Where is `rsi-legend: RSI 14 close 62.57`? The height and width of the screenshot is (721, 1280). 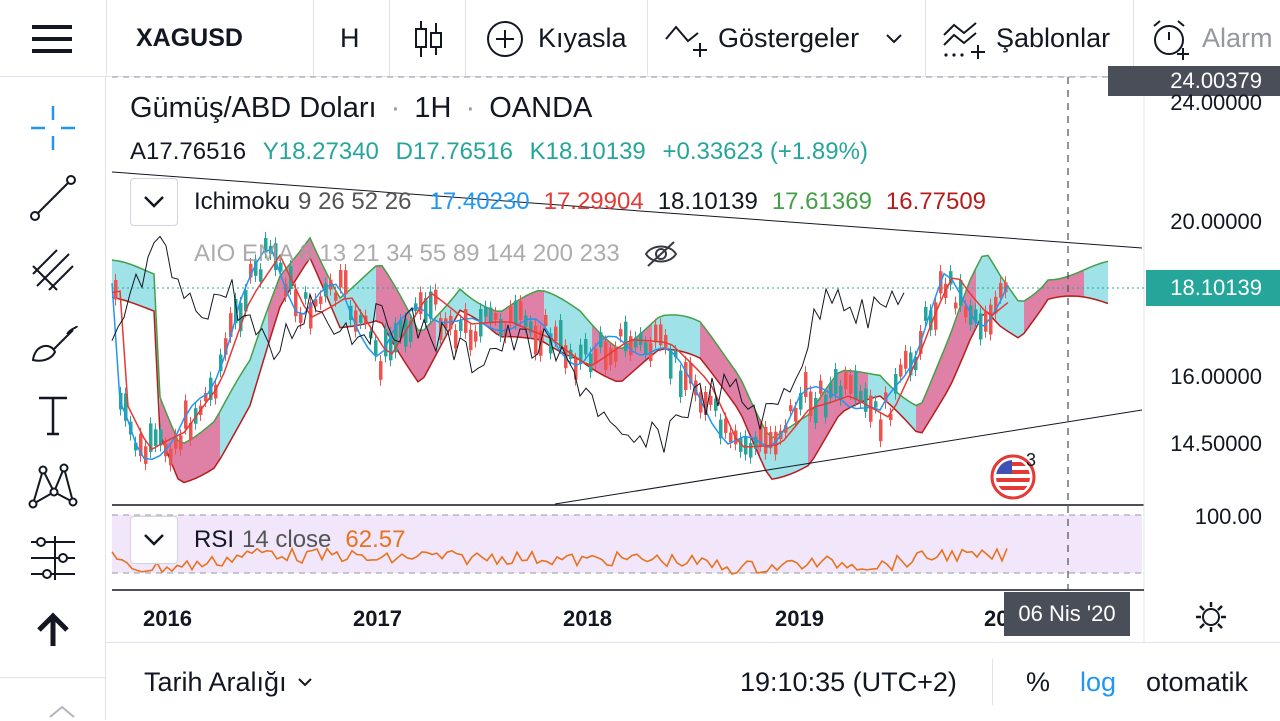
rsi-legend: RSI 14 close 62.57 is located at coordinates (267, 540).